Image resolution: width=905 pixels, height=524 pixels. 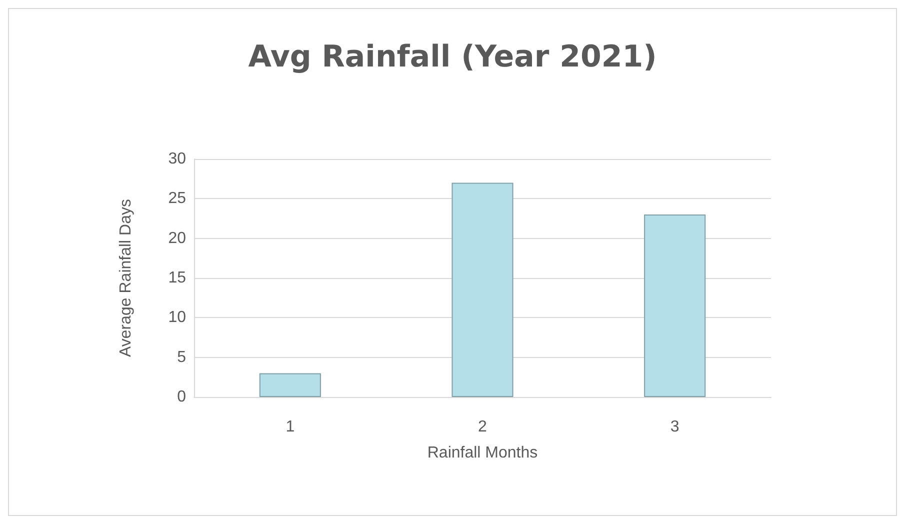 I want to click on x-axis-title: Rainfall Months, so click(x=482, y=453).